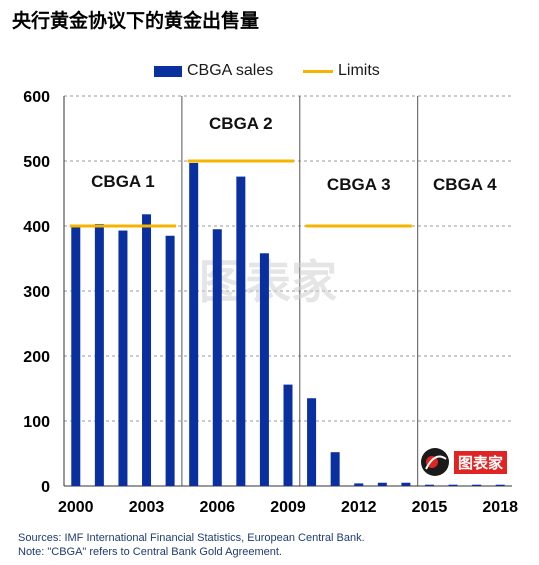 This screenshot has width=539, height=565. What do you see at coordinates (241, 331) in the screenshot?
I see `bar-2007` at bounding box center [241, 331].